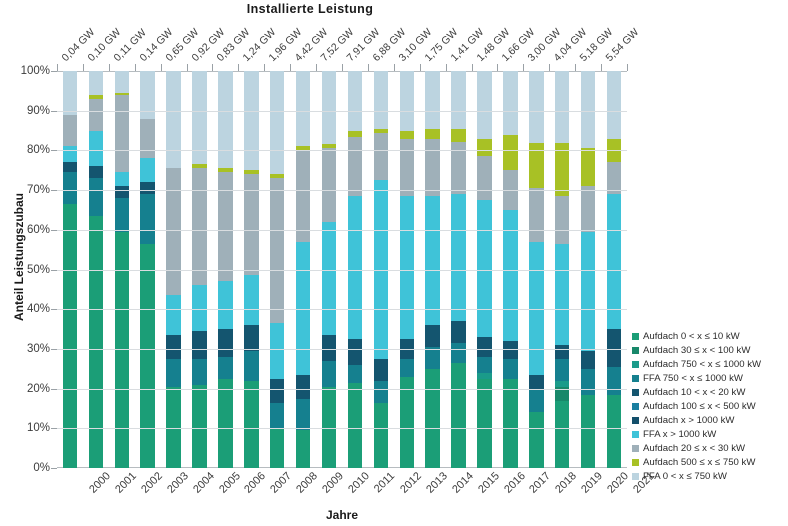 Image resolution: width=788 pixels, height=526 pixels. I want to click on plot-top-border, so click(342, 71).